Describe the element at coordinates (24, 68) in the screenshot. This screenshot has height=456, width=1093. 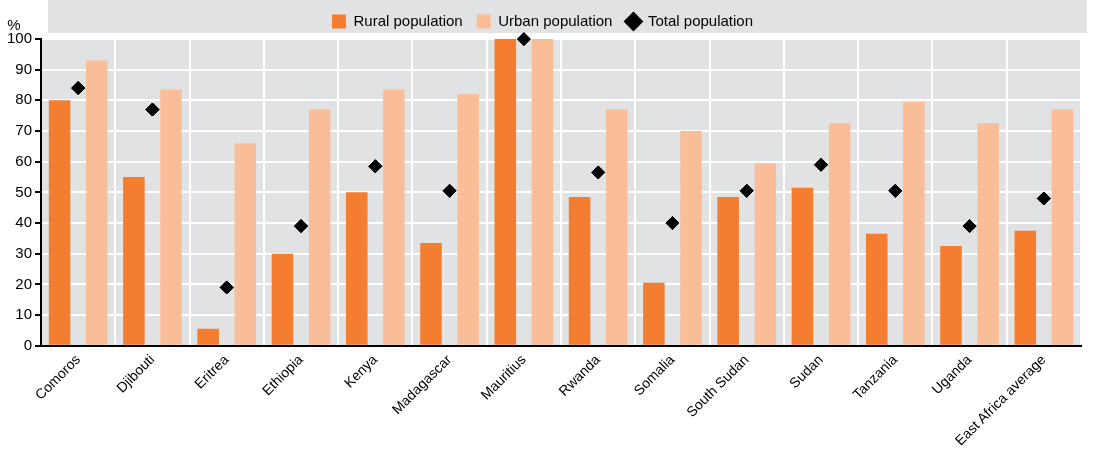
I see `y-tick-label: 90` at that location.